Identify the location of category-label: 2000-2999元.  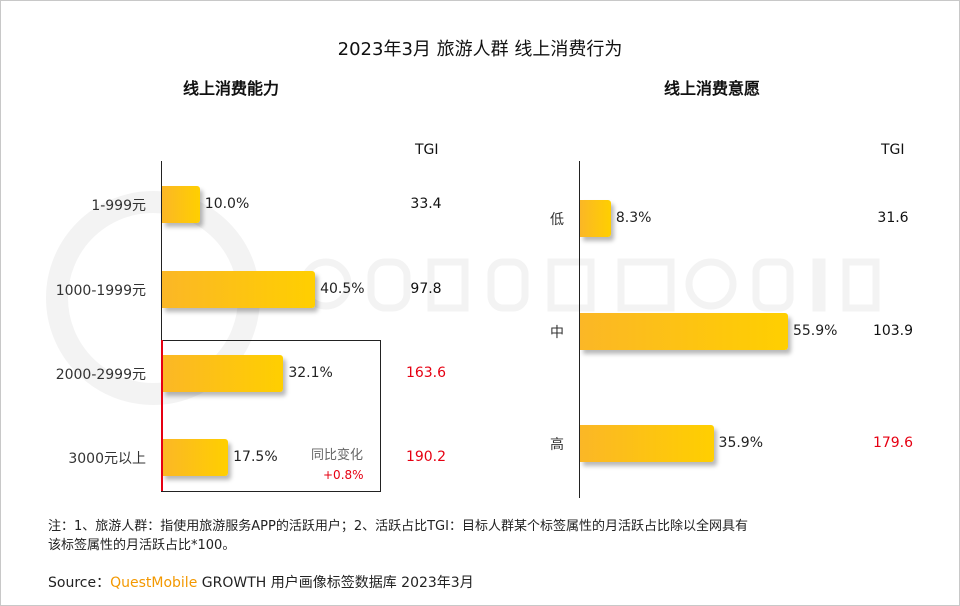
(100, 375).